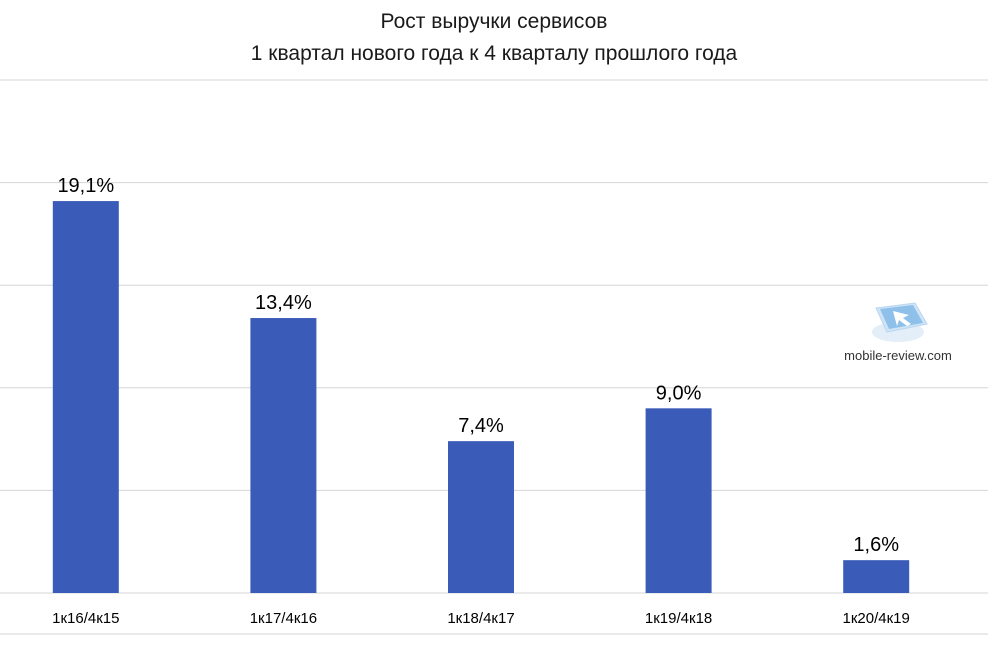 This screenshot has height=665, width=988. Describe the element at coordinates (678, 618) in the screenshot. I see `category-label: 1к19/4к18` at that location.